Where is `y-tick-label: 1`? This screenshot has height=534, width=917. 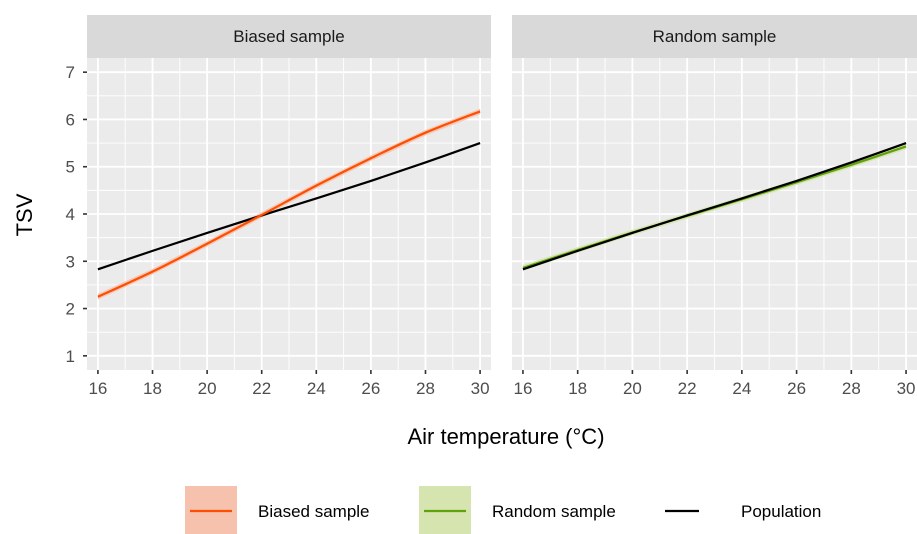
y-tick-label: 1 is located at coordinates (70, 356).